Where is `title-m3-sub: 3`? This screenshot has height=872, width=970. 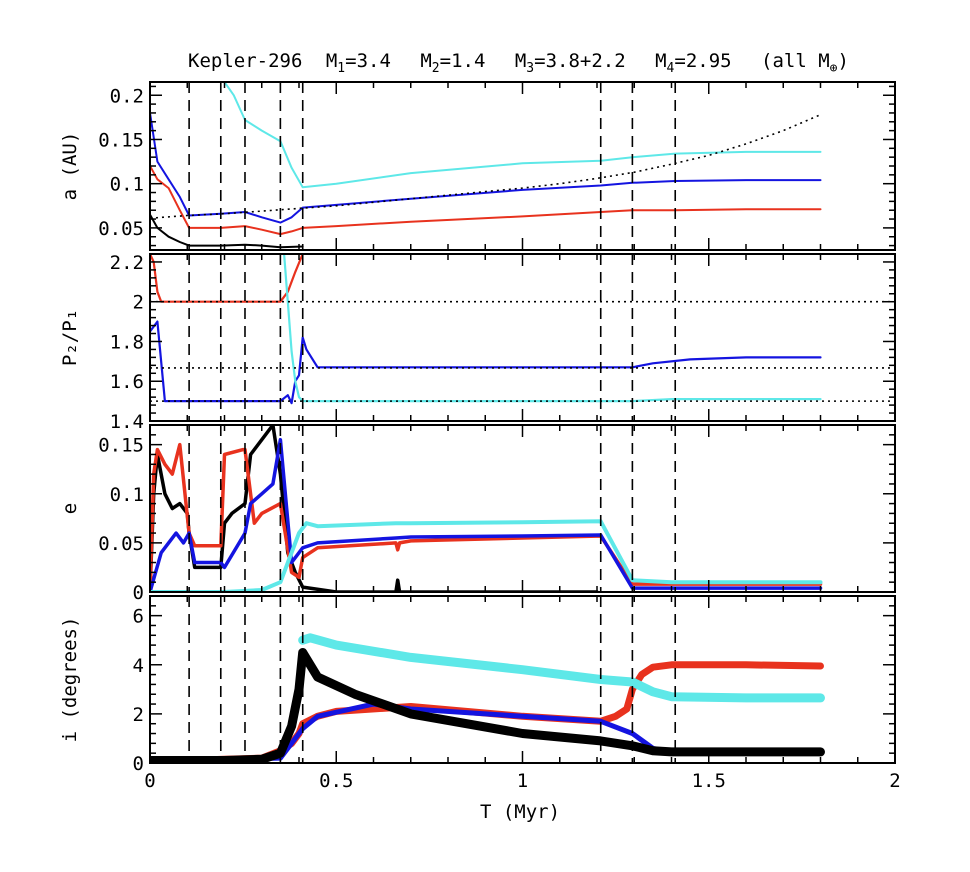
title-m3-sub: 3 is located at coordinates (530, 68).